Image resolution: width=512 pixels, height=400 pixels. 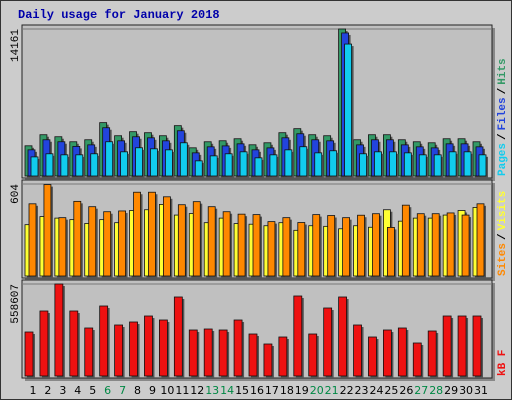 I want to click on x-tick-label: 17, so click(x=272, y=390).